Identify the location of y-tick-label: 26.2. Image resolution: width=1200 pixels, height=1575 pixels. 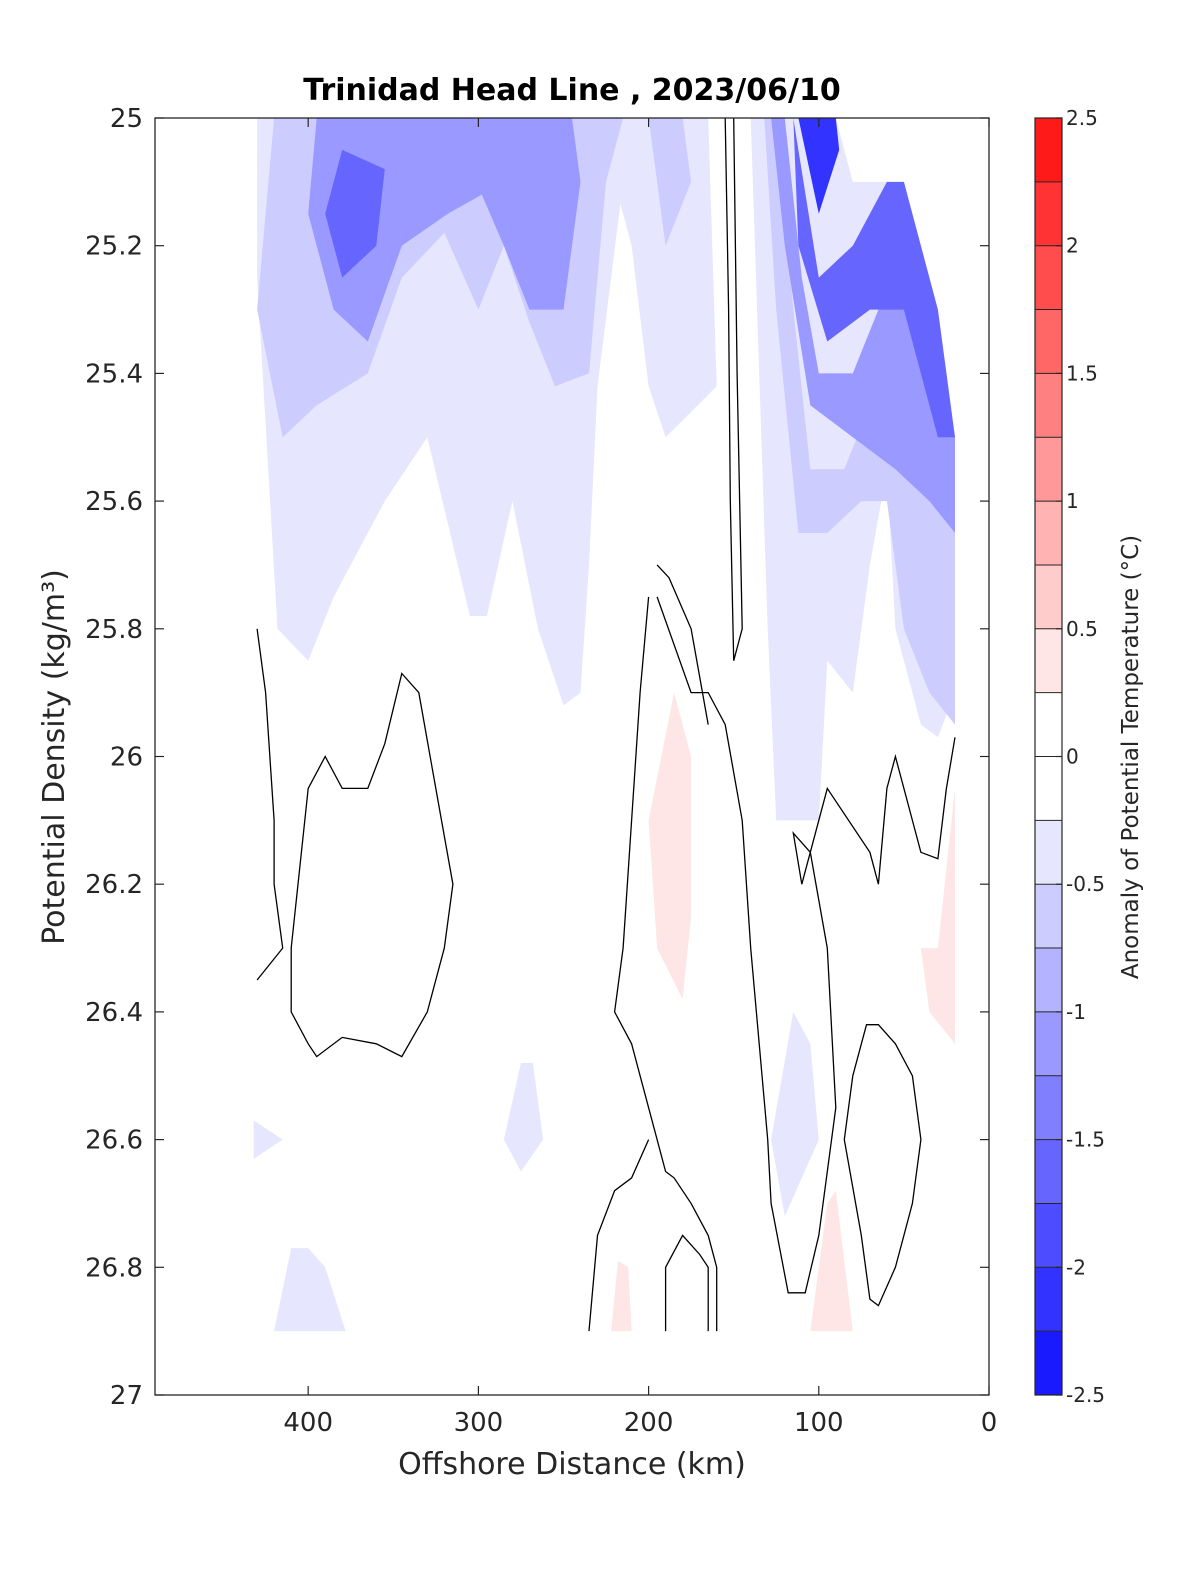
(114, 885).